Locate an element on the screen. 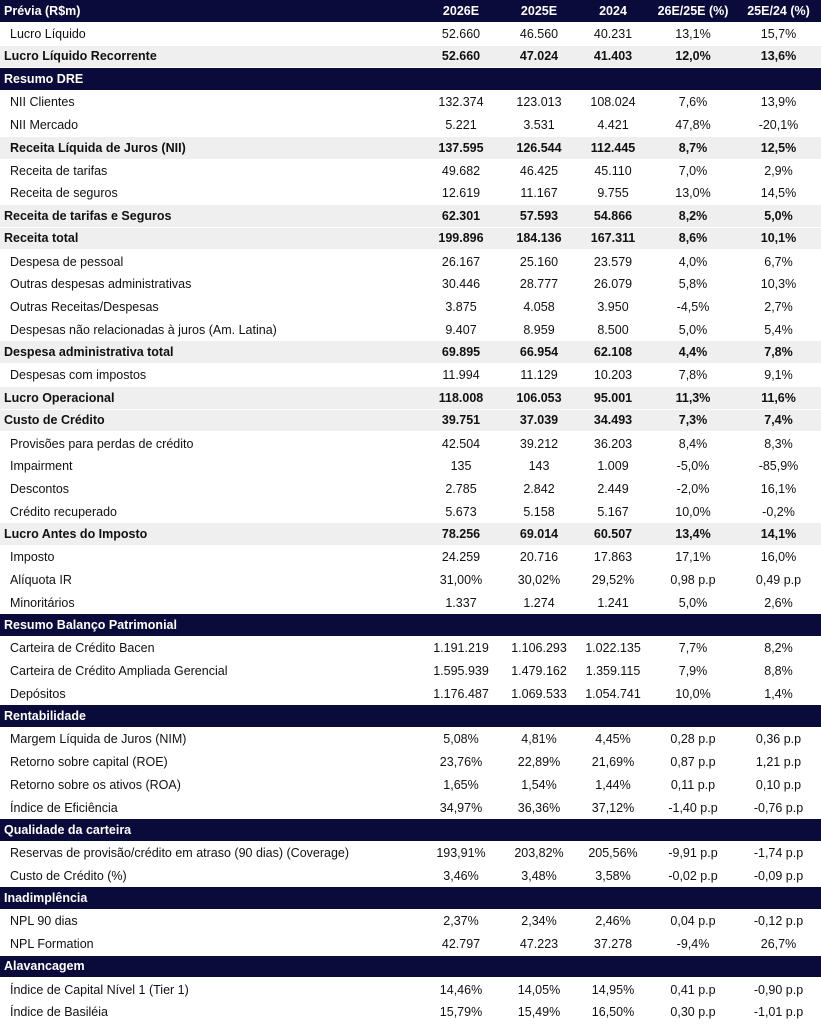 Image resolution: width=821 pixels, height=1024 pixels. row-label: Alíquota IR is located at coordinates (41, 580).